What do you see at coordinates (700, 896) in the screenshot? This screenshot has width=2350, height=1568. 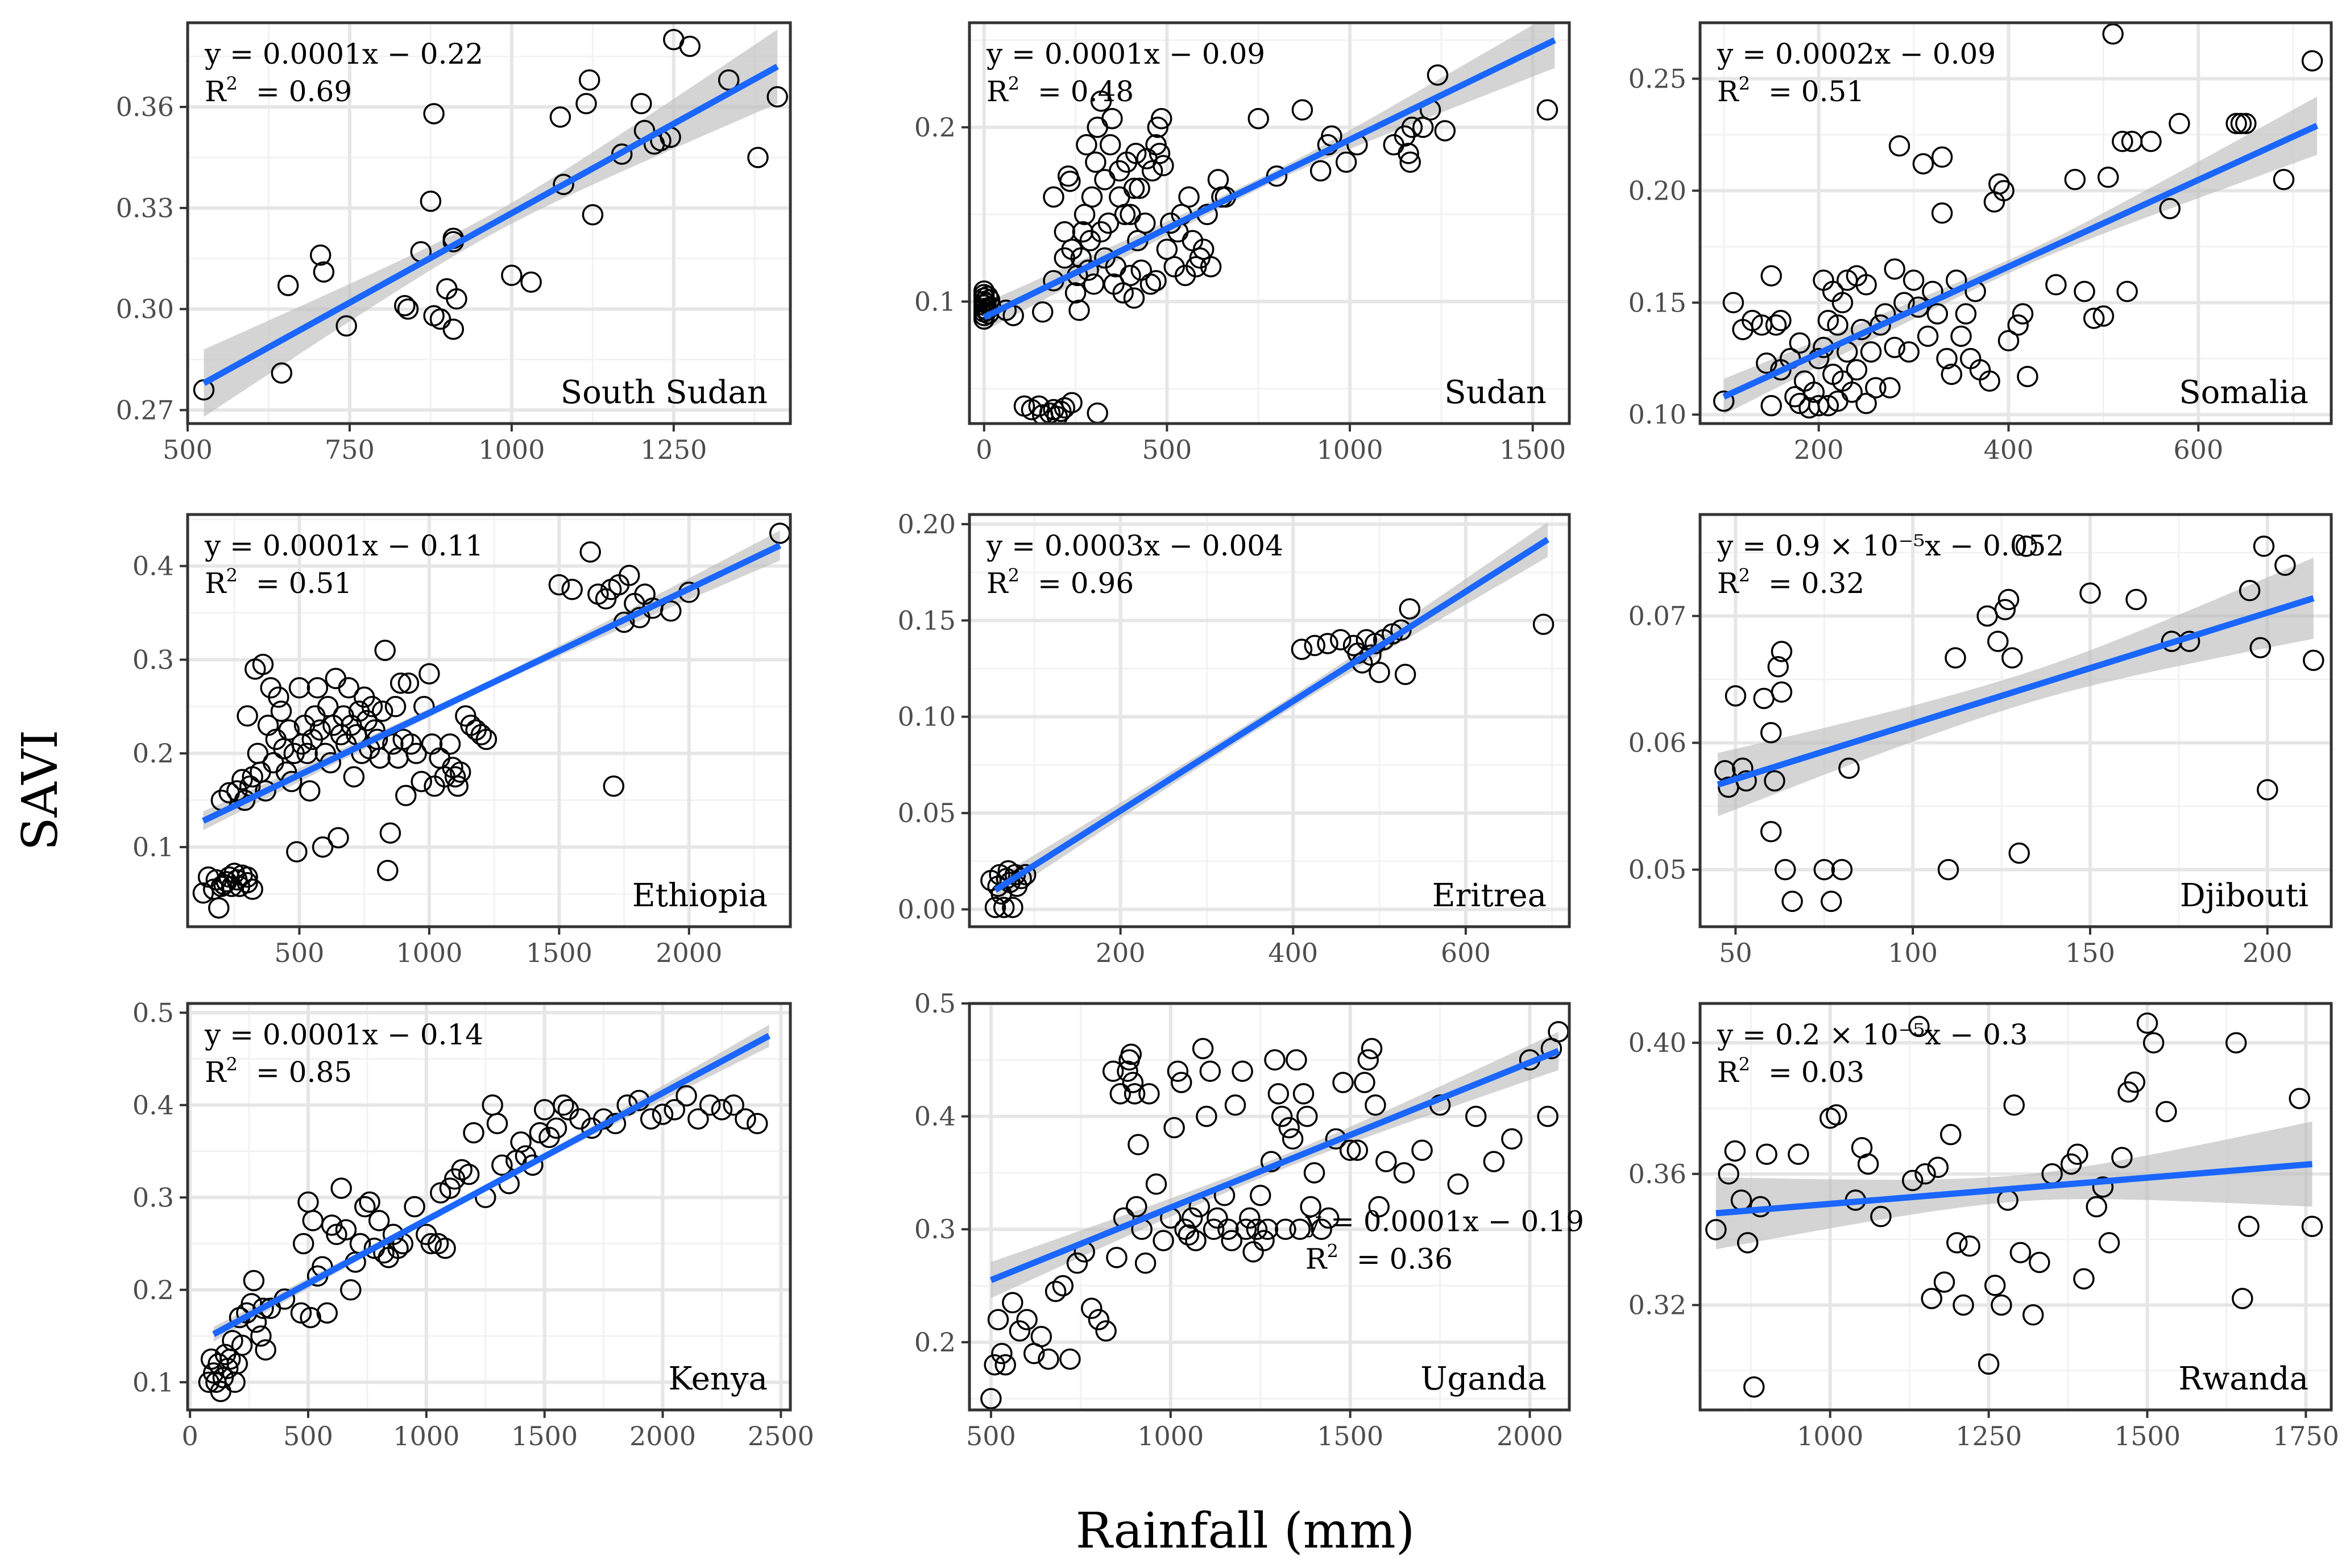 I see `country-label: Ethiopia` at bounding box center [700, 896].